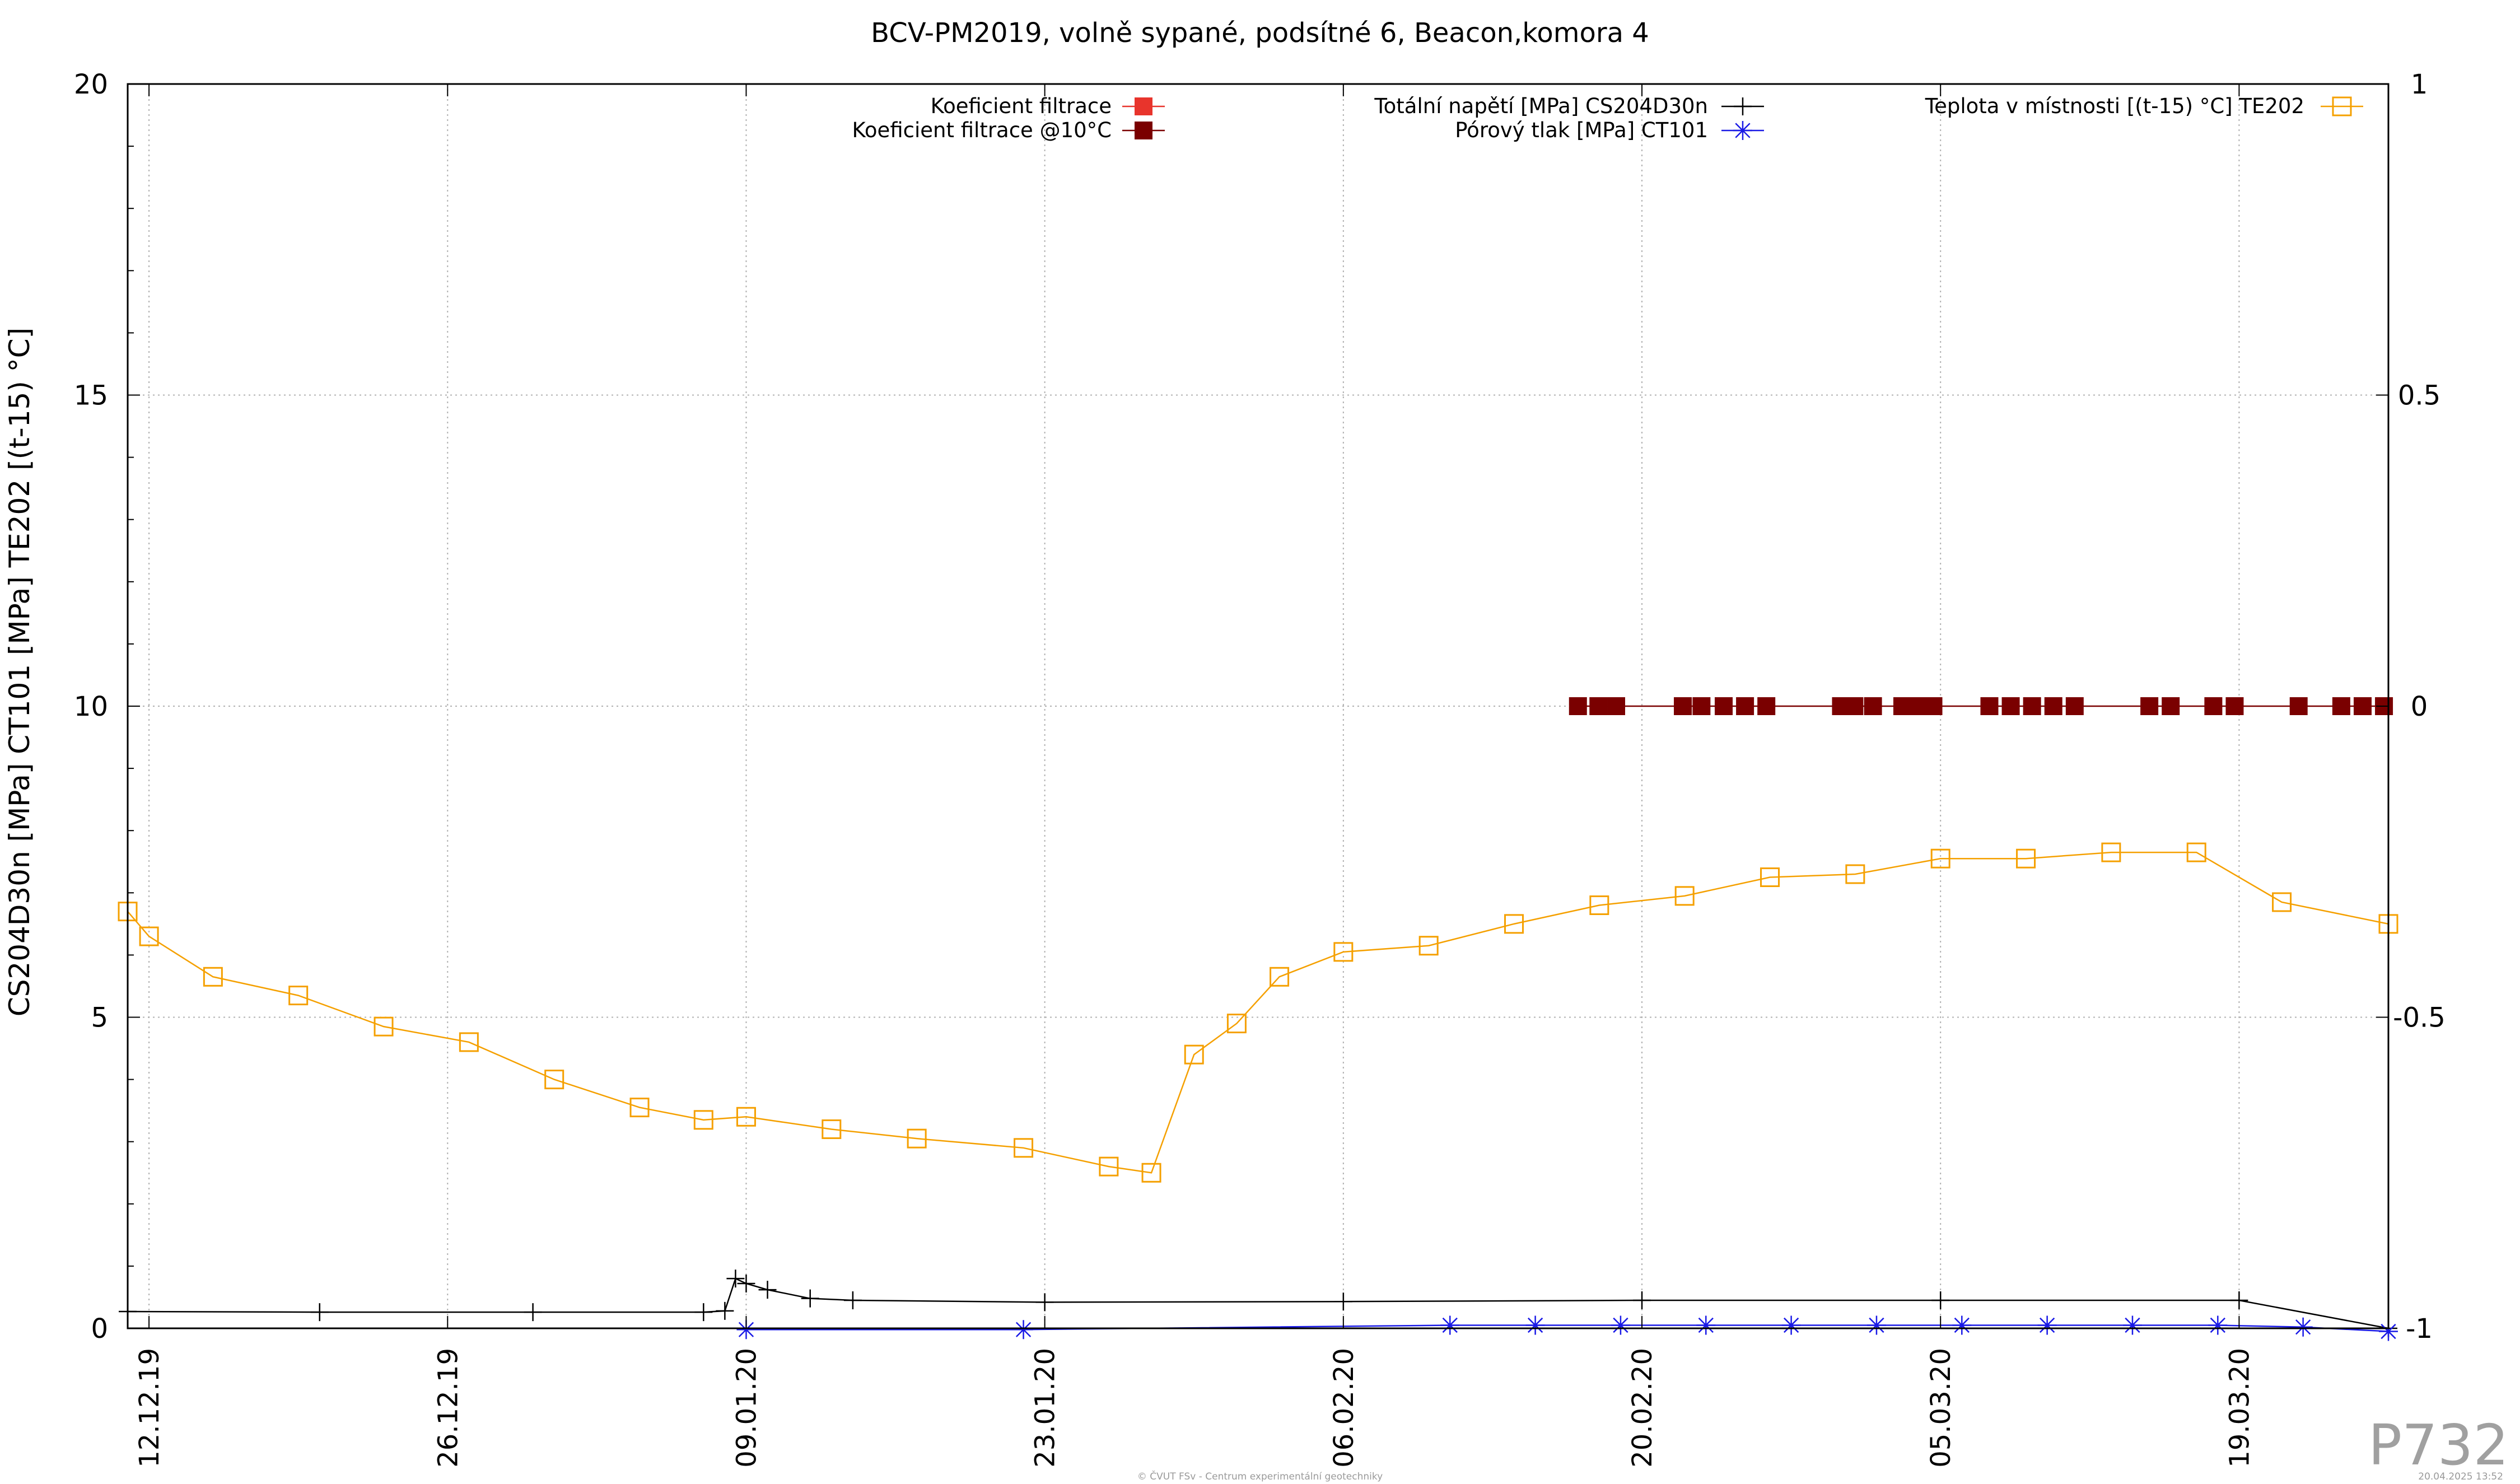  What do you see at coordinates (100, 1329) in the screenshot?
I see `y-tick-label: 0` at bounding box center [100, 1329].